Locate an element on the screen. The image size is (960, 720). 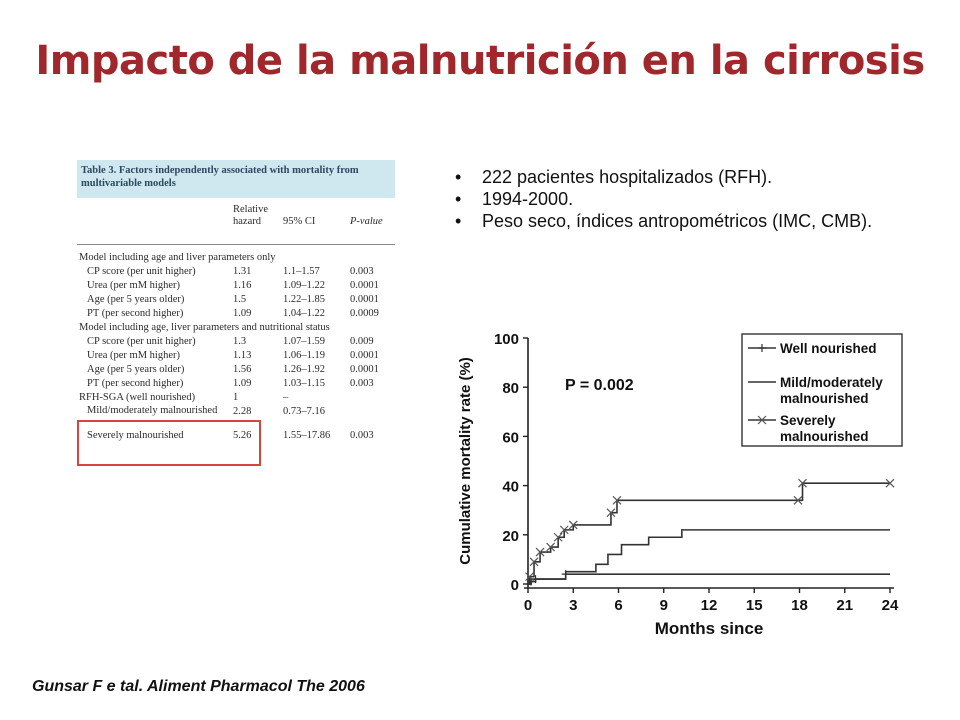
table-header: Relative hazard 95% CI P-value is located at coordinates (236, 221).